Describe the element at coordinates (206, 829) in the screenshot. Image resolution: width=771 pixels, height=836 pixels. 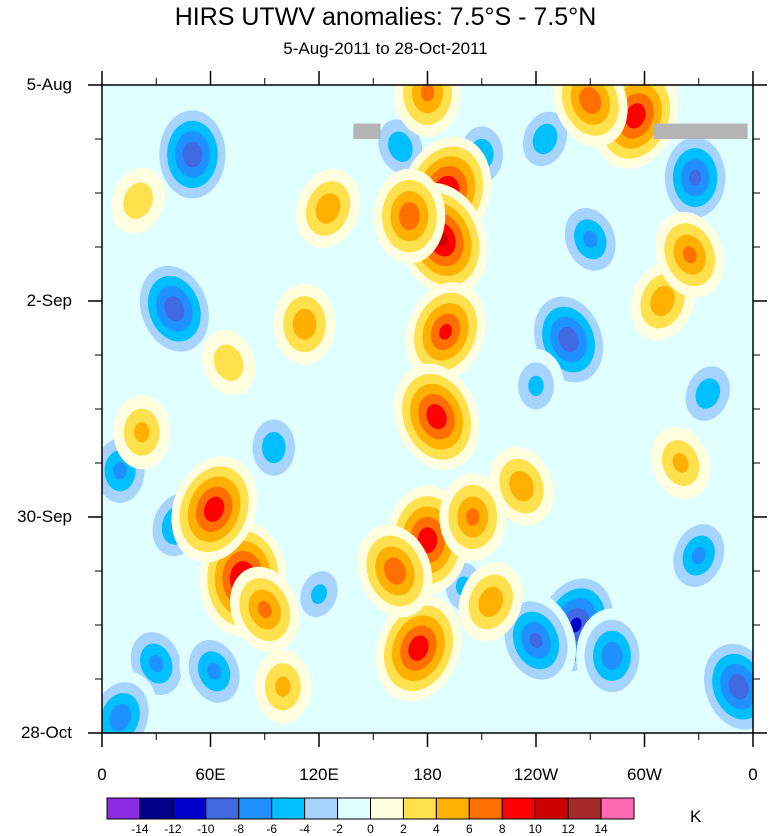
I see `colorbar-tick-label: -10` at that location.